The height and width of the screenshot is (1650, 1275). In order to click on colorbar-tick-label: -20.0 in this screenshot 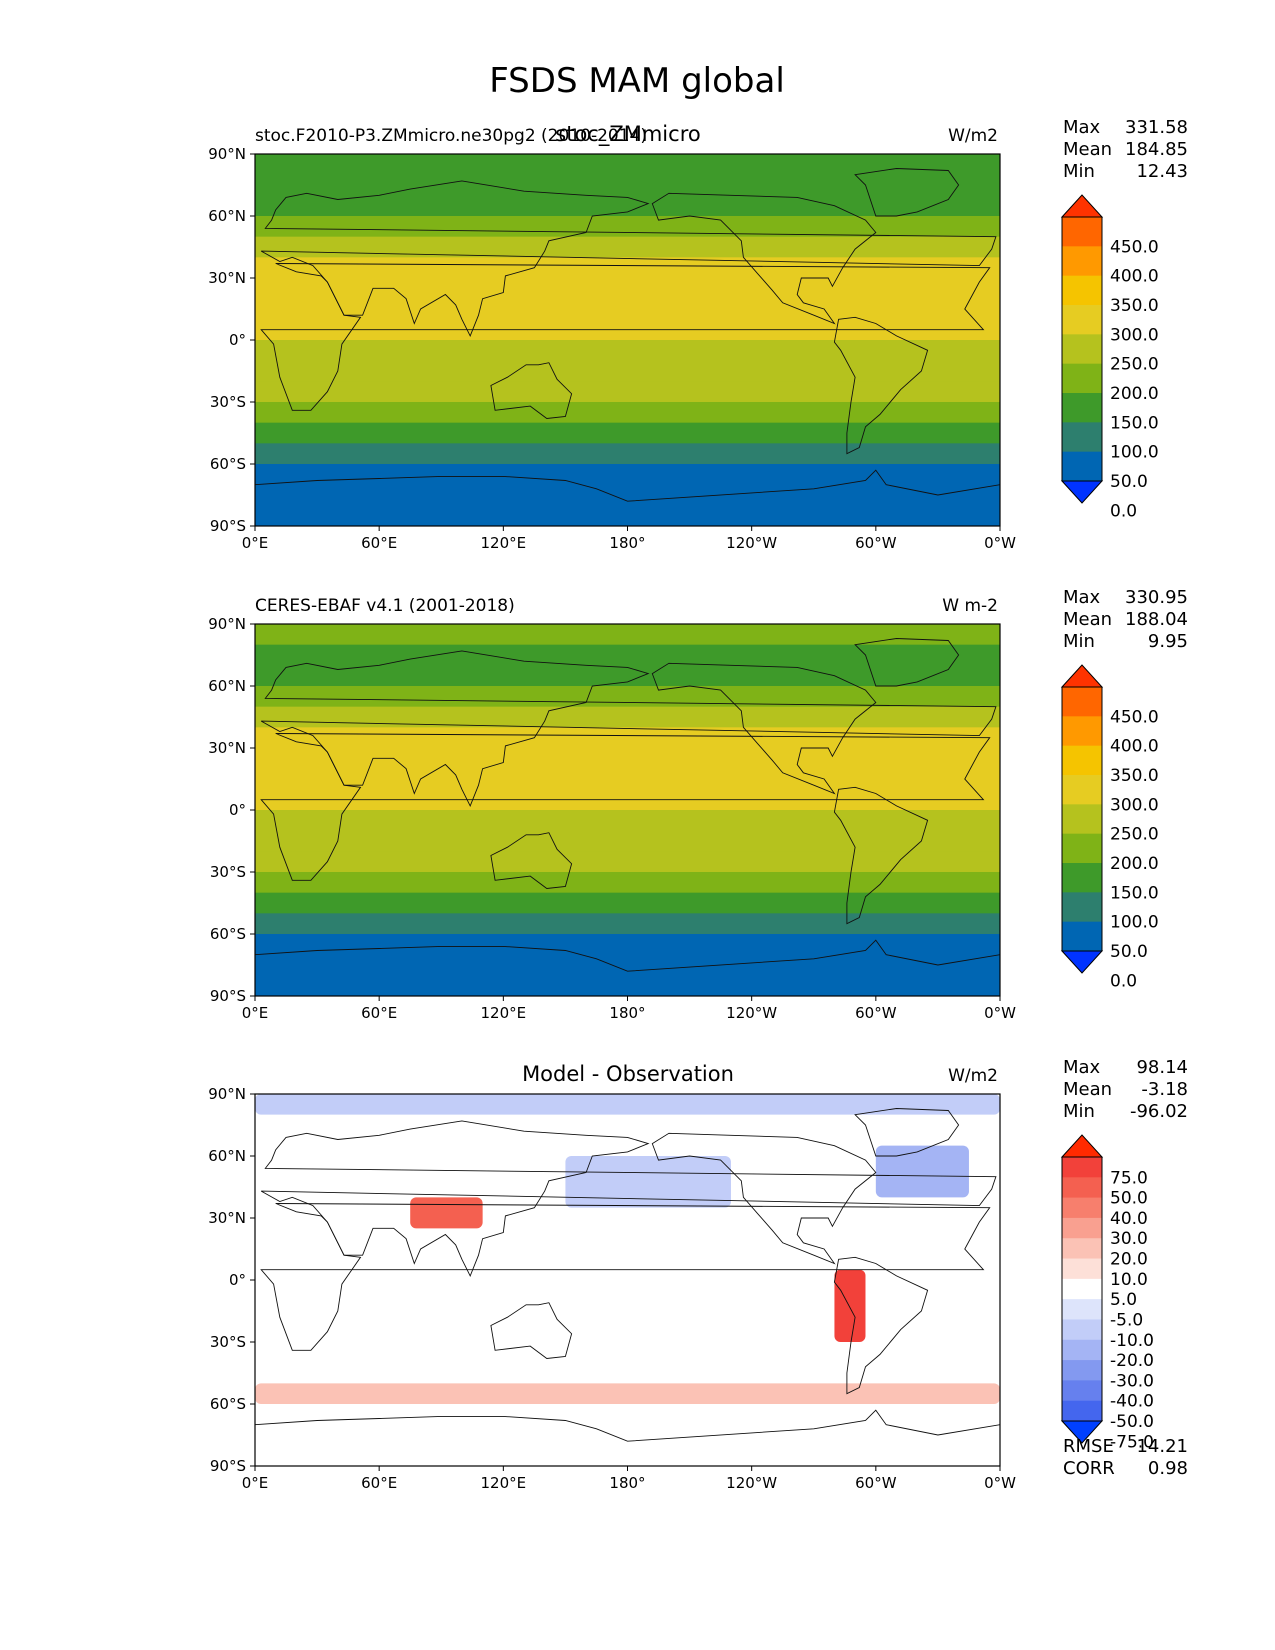, I will do `click(1132, 1361)`.